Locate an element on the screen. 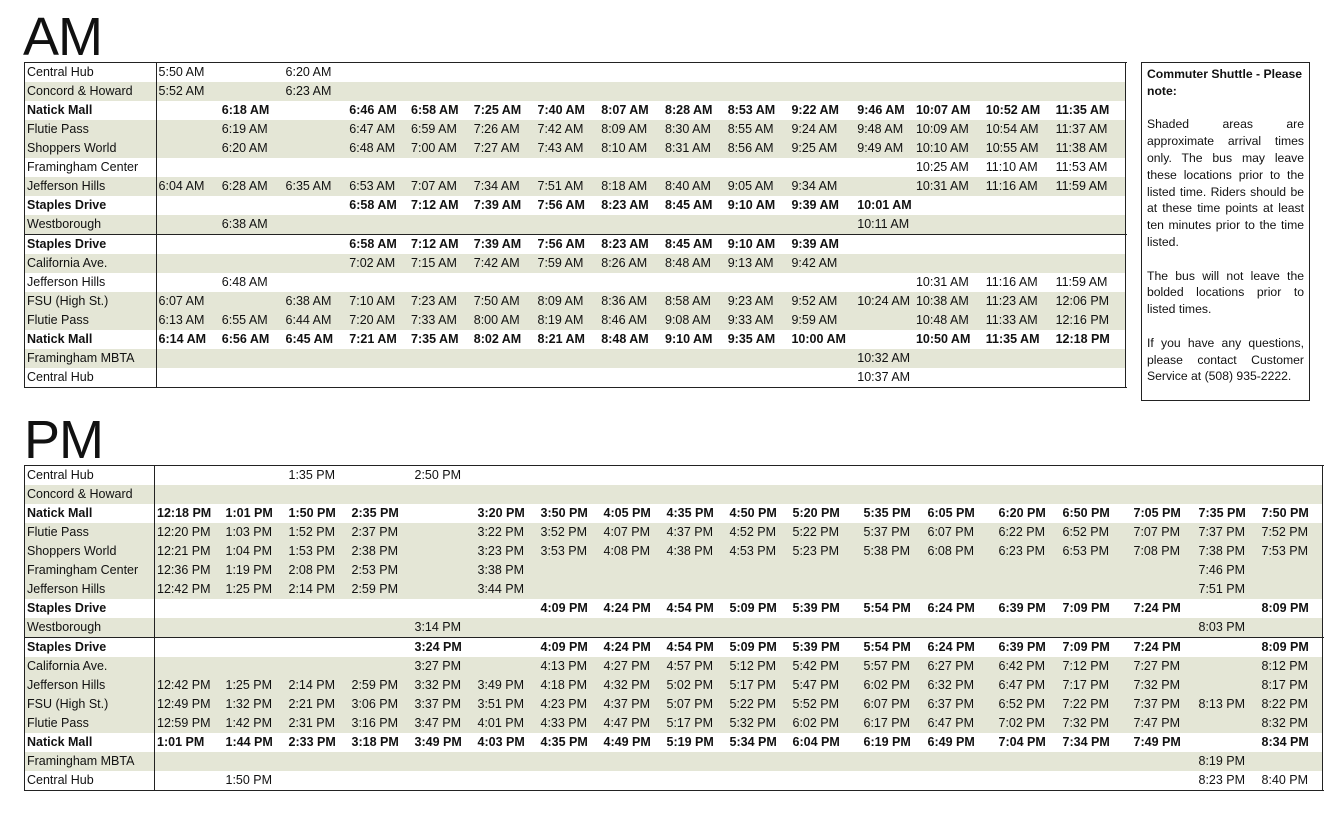 This screenshot has height=827, width=1342. time-cell: 7:56 AM is located at coordinates (561, 205).